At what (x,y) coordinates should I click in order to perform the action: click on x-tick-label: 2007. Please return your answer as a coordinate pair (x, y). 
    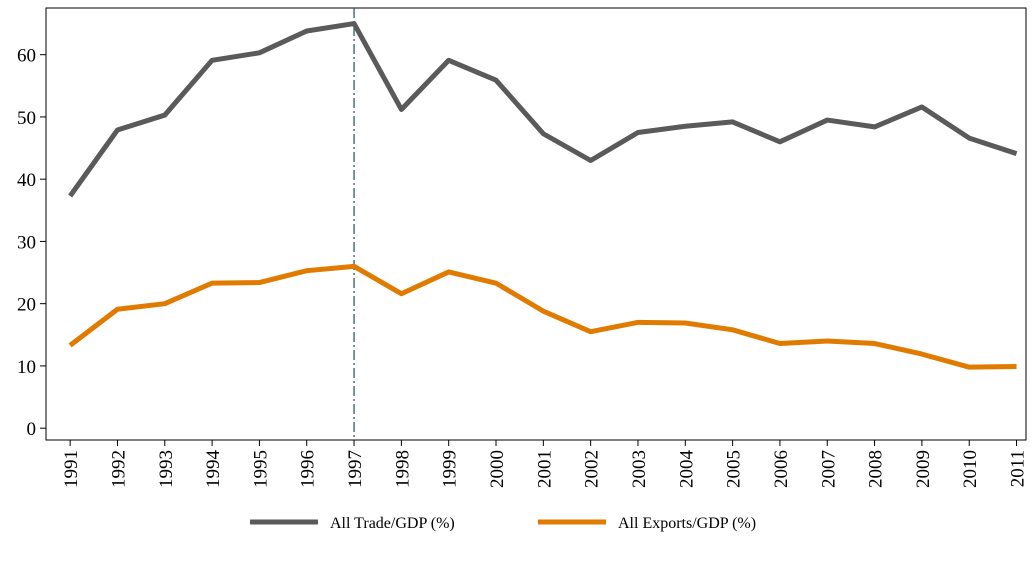
    Looking at the image, I should click on (828, 469).